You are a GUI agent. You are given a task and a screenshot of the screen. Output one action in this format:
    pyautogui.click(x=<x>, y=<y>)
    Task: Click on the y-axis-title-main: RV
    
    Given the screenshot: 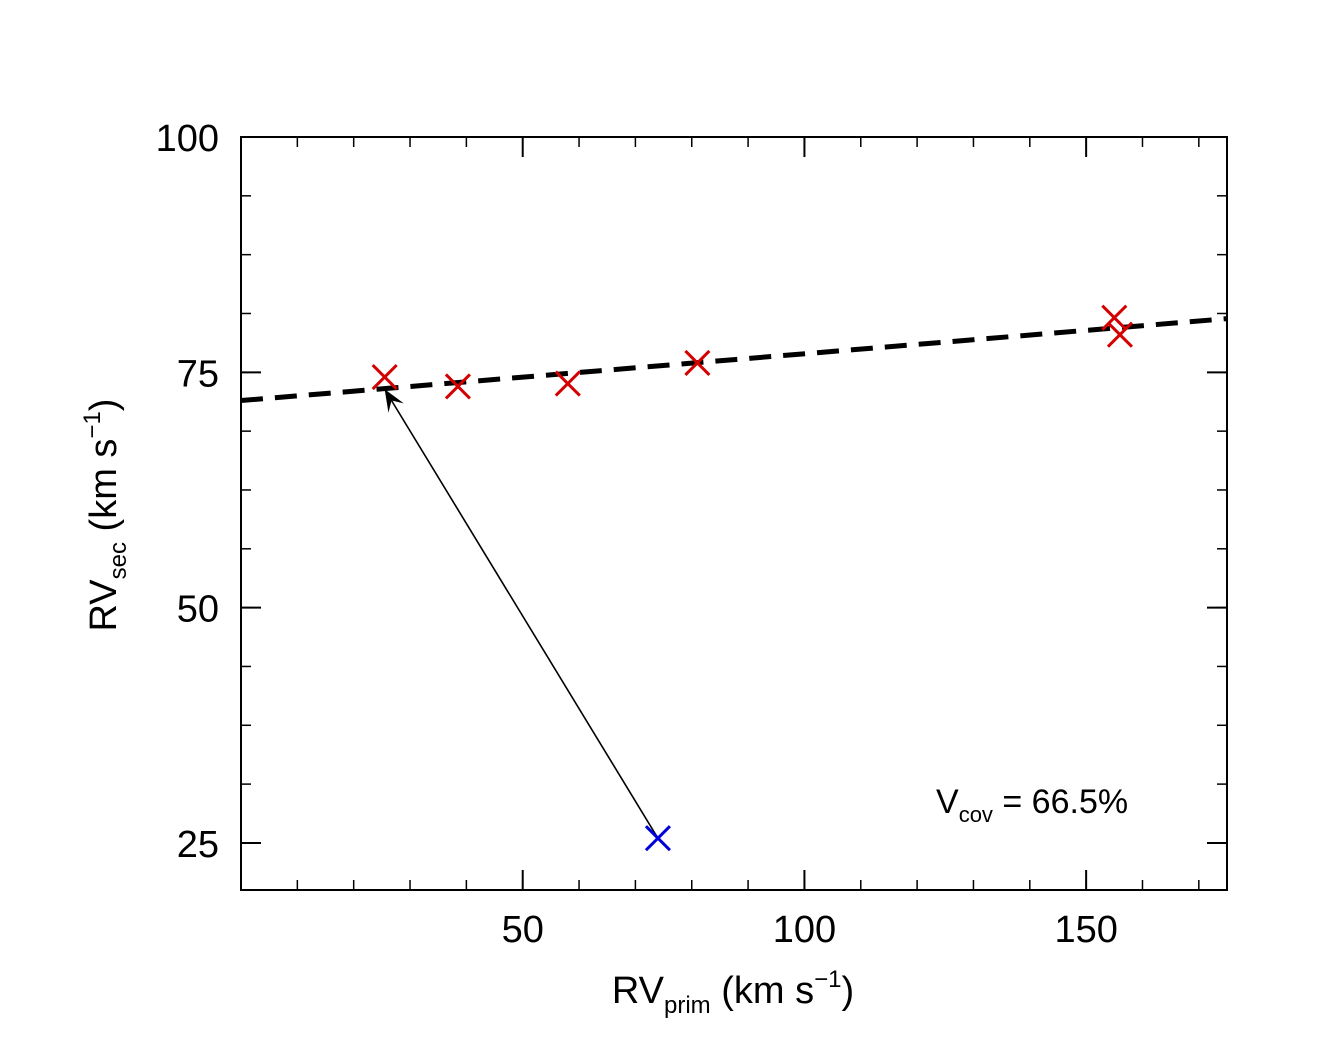 What is the action you would take?
    pyautogui.click(x=104, y=605)
    